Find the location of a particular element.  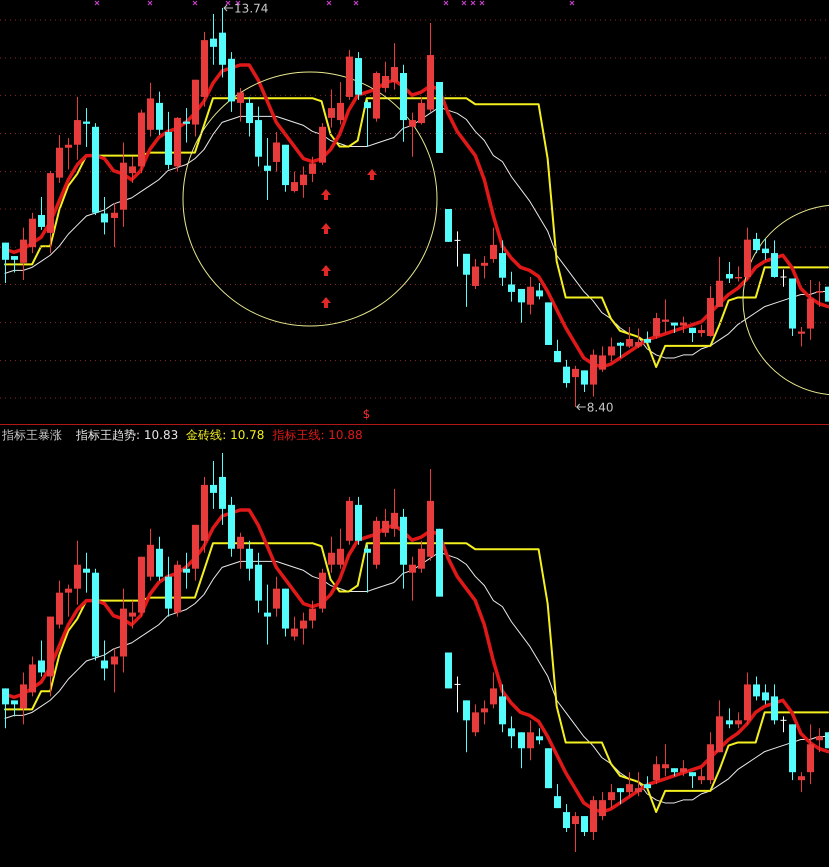

chart-title: 指标王暴涨 is located at coordinates (31, 435).